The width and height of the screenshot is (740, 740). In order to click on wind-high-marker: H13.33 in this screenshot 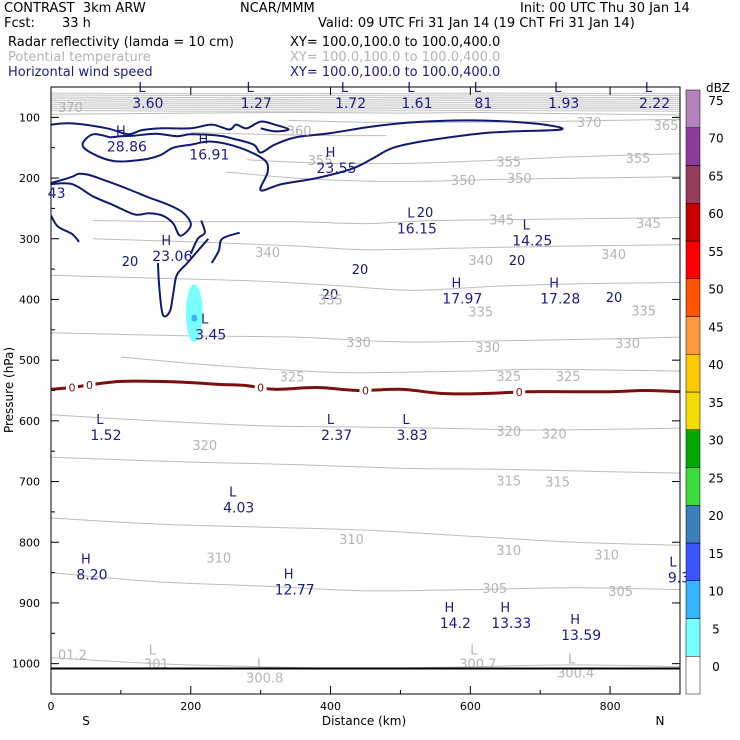, I will do `click(511, 616)`.